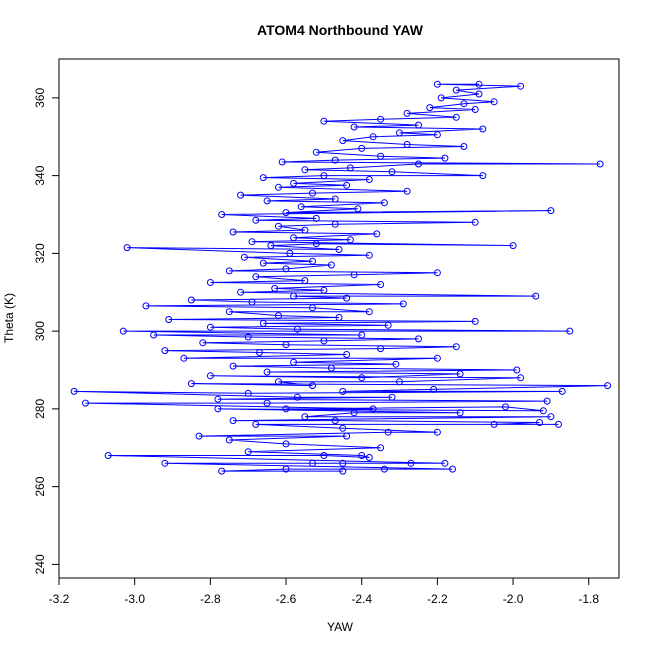  Describe the element at coordinates (40, 409) in the screenshot. I see `y-tick-label: 280` at that location.